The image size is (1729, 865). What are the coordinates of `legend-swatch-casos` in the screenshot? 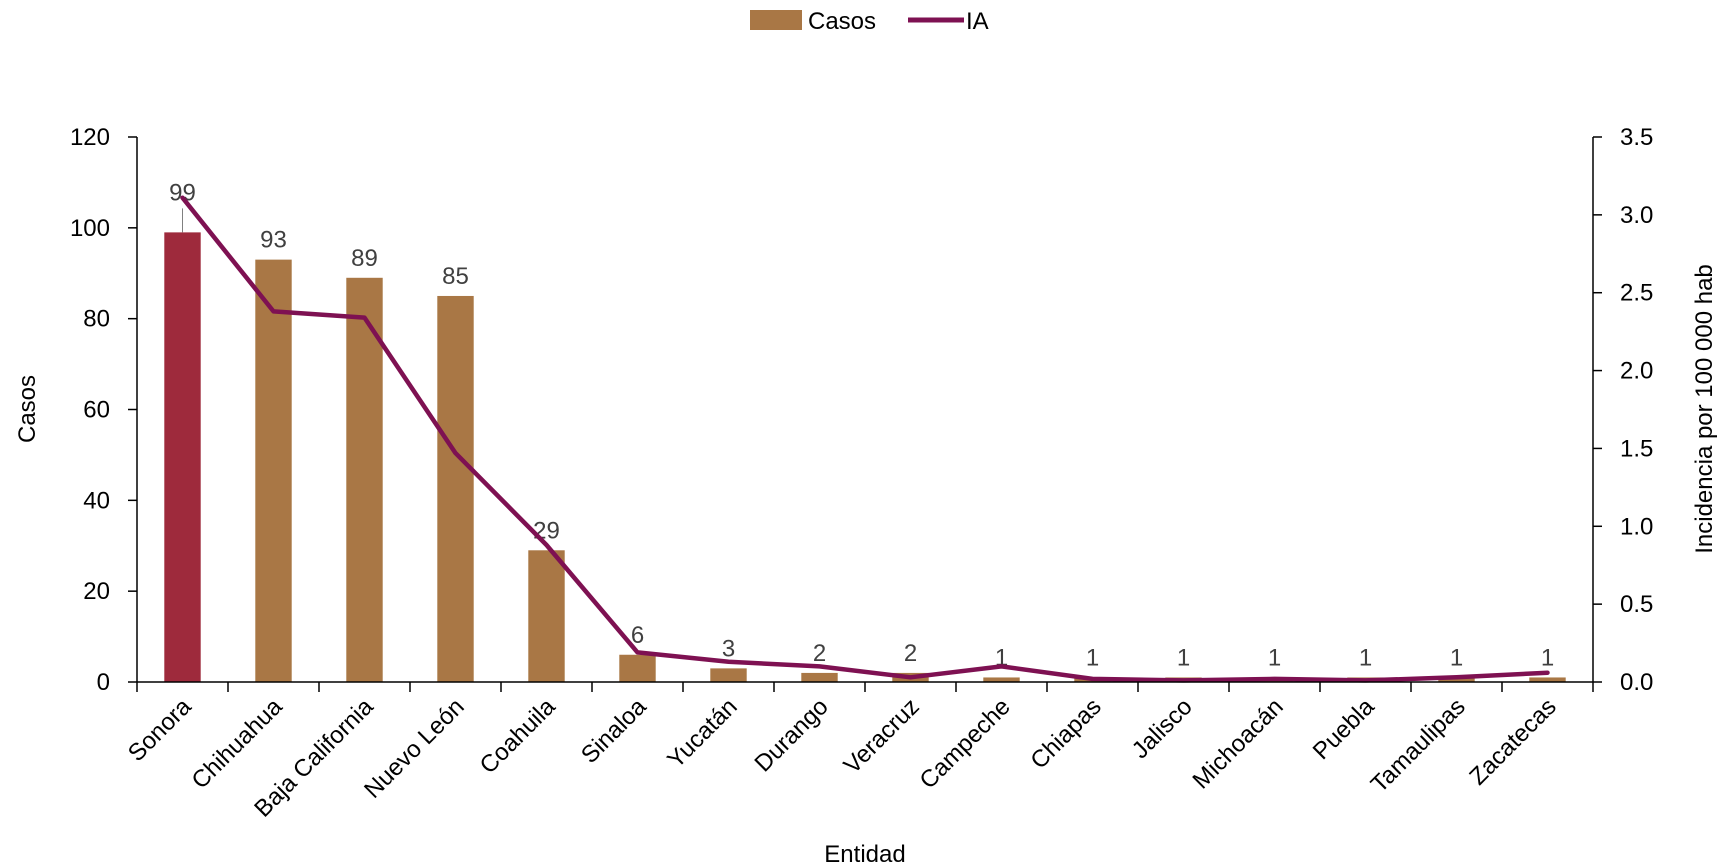 It's located at (776, 20).